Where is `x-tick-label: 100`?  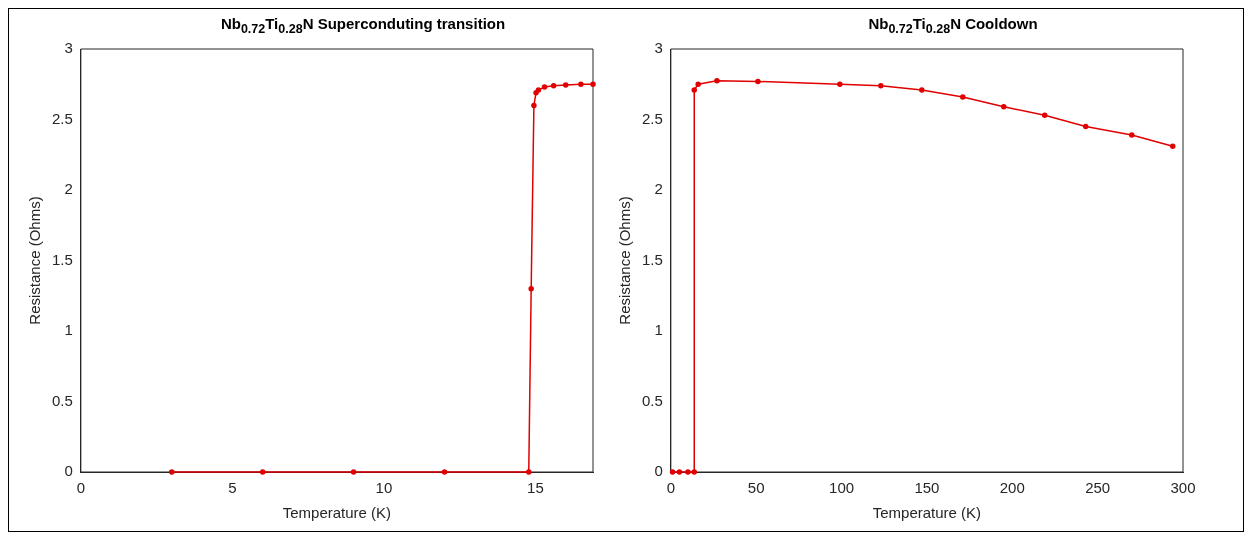 x-tick-label: 100 is located at coordinates (842, 488).